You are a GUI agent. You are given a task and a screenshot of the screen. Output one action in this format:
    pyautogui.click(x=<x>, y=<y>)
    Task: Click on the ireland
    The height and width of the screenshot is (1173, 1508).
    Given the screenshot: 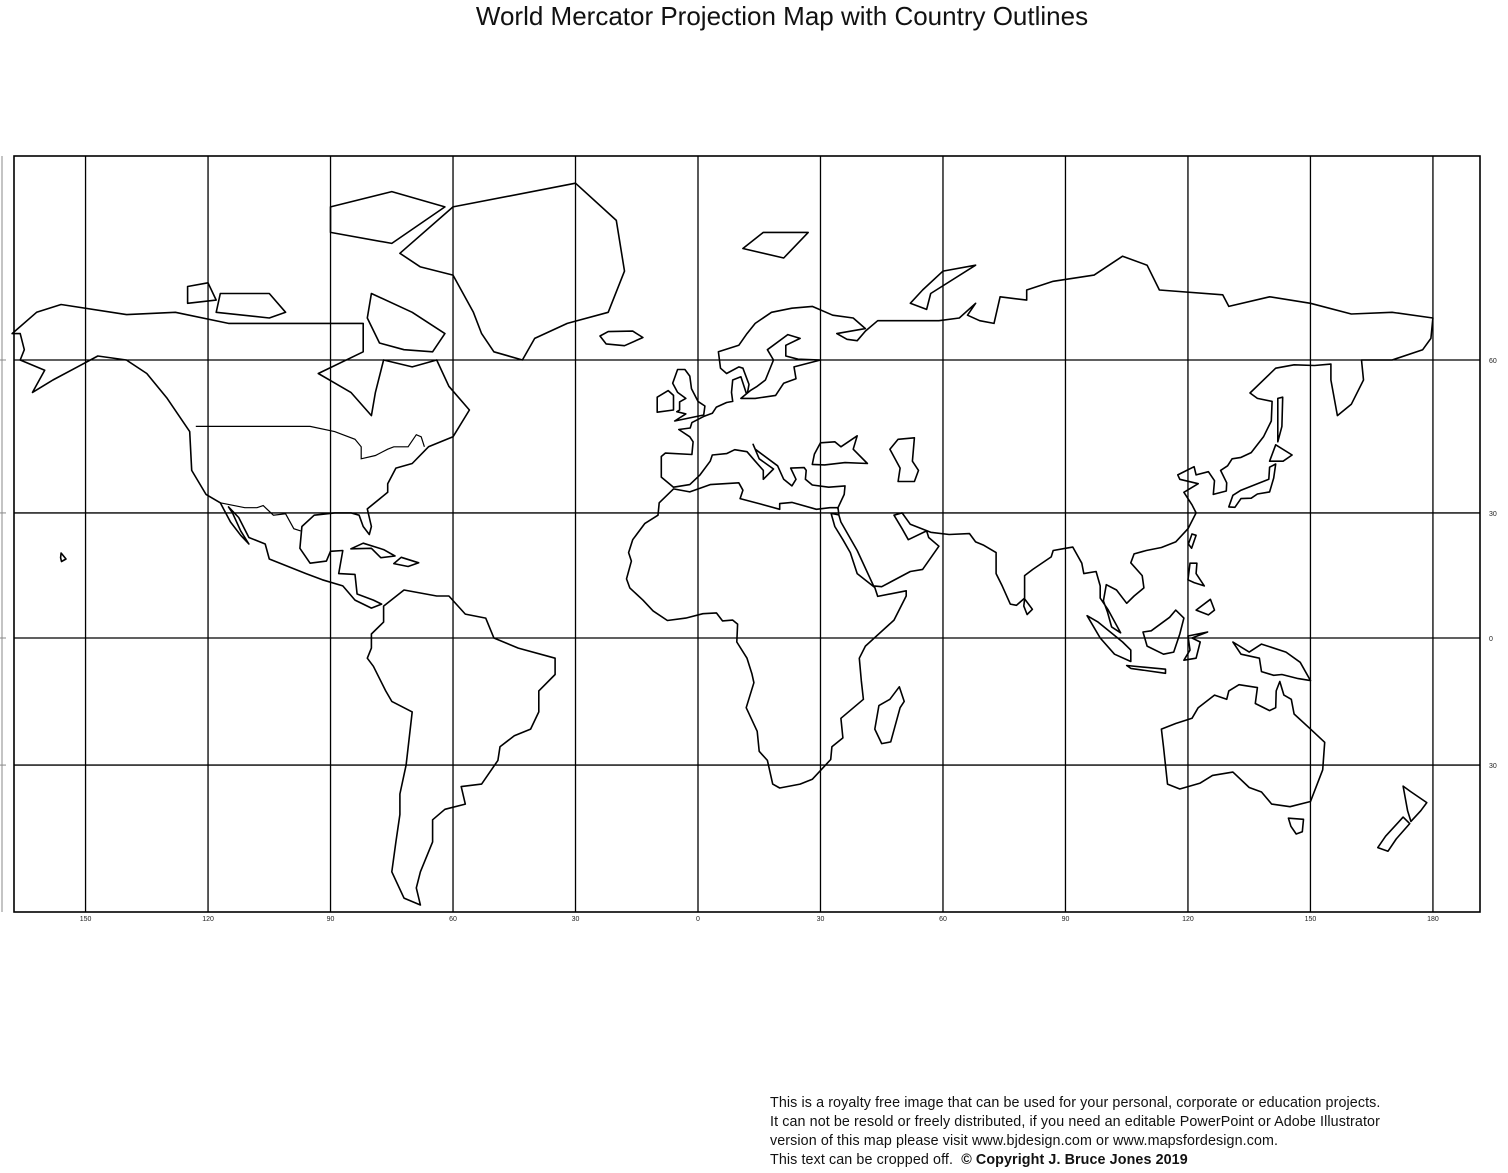 What is the action you would take?
    pyautogui.click(x=665, y=401)
    